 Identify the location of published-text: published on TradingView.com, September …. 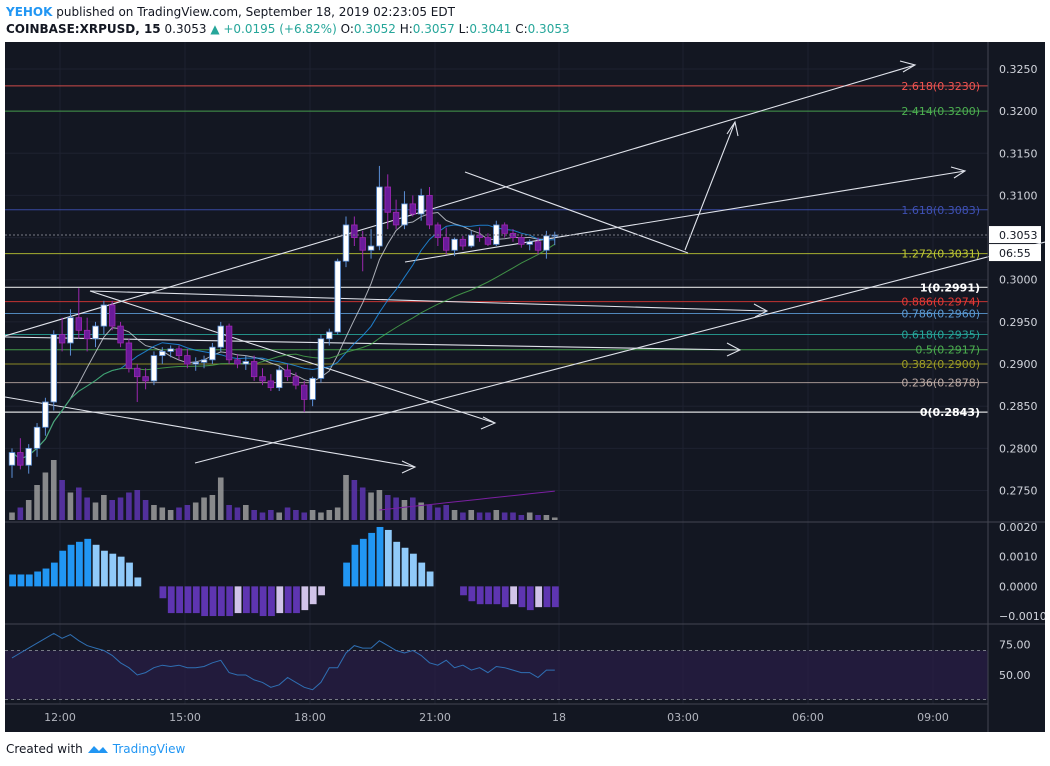
(255, 12).